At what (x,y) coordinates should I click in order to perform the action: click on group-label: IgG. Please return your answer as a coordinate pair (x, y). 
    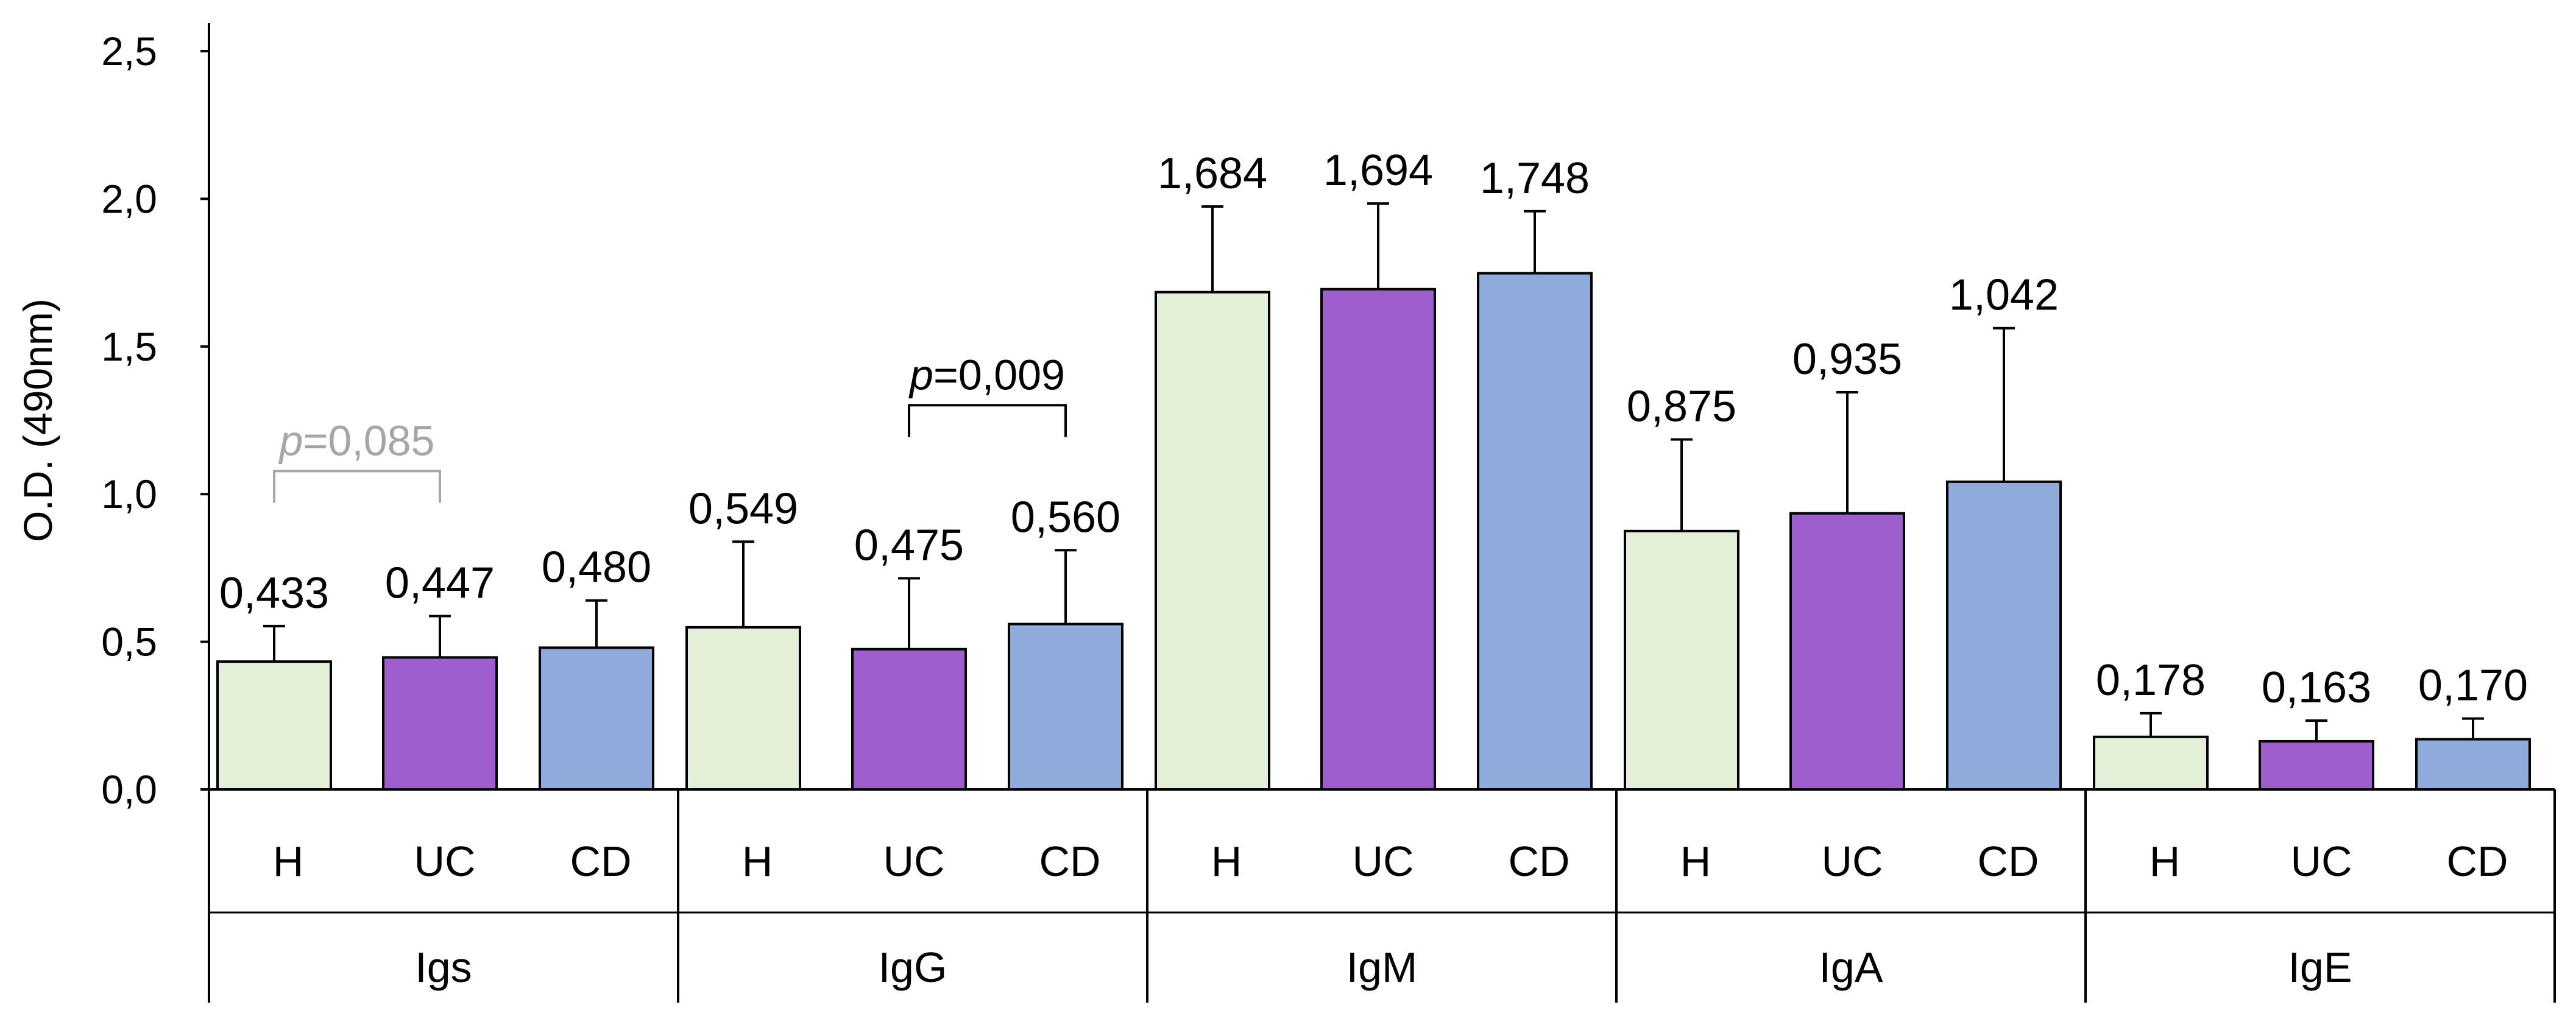
    Looking at the image, I should click on (913, 967).